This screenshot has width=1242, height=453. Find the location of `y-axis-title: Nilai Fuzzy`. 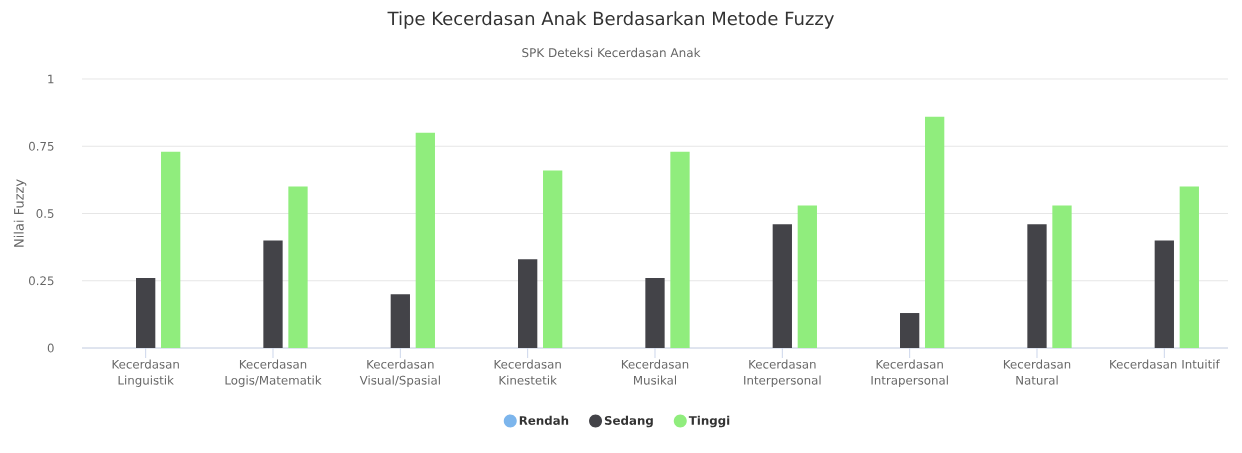

y-axis-title: Nilai Fuzzy is located at coordinates (20, 213).